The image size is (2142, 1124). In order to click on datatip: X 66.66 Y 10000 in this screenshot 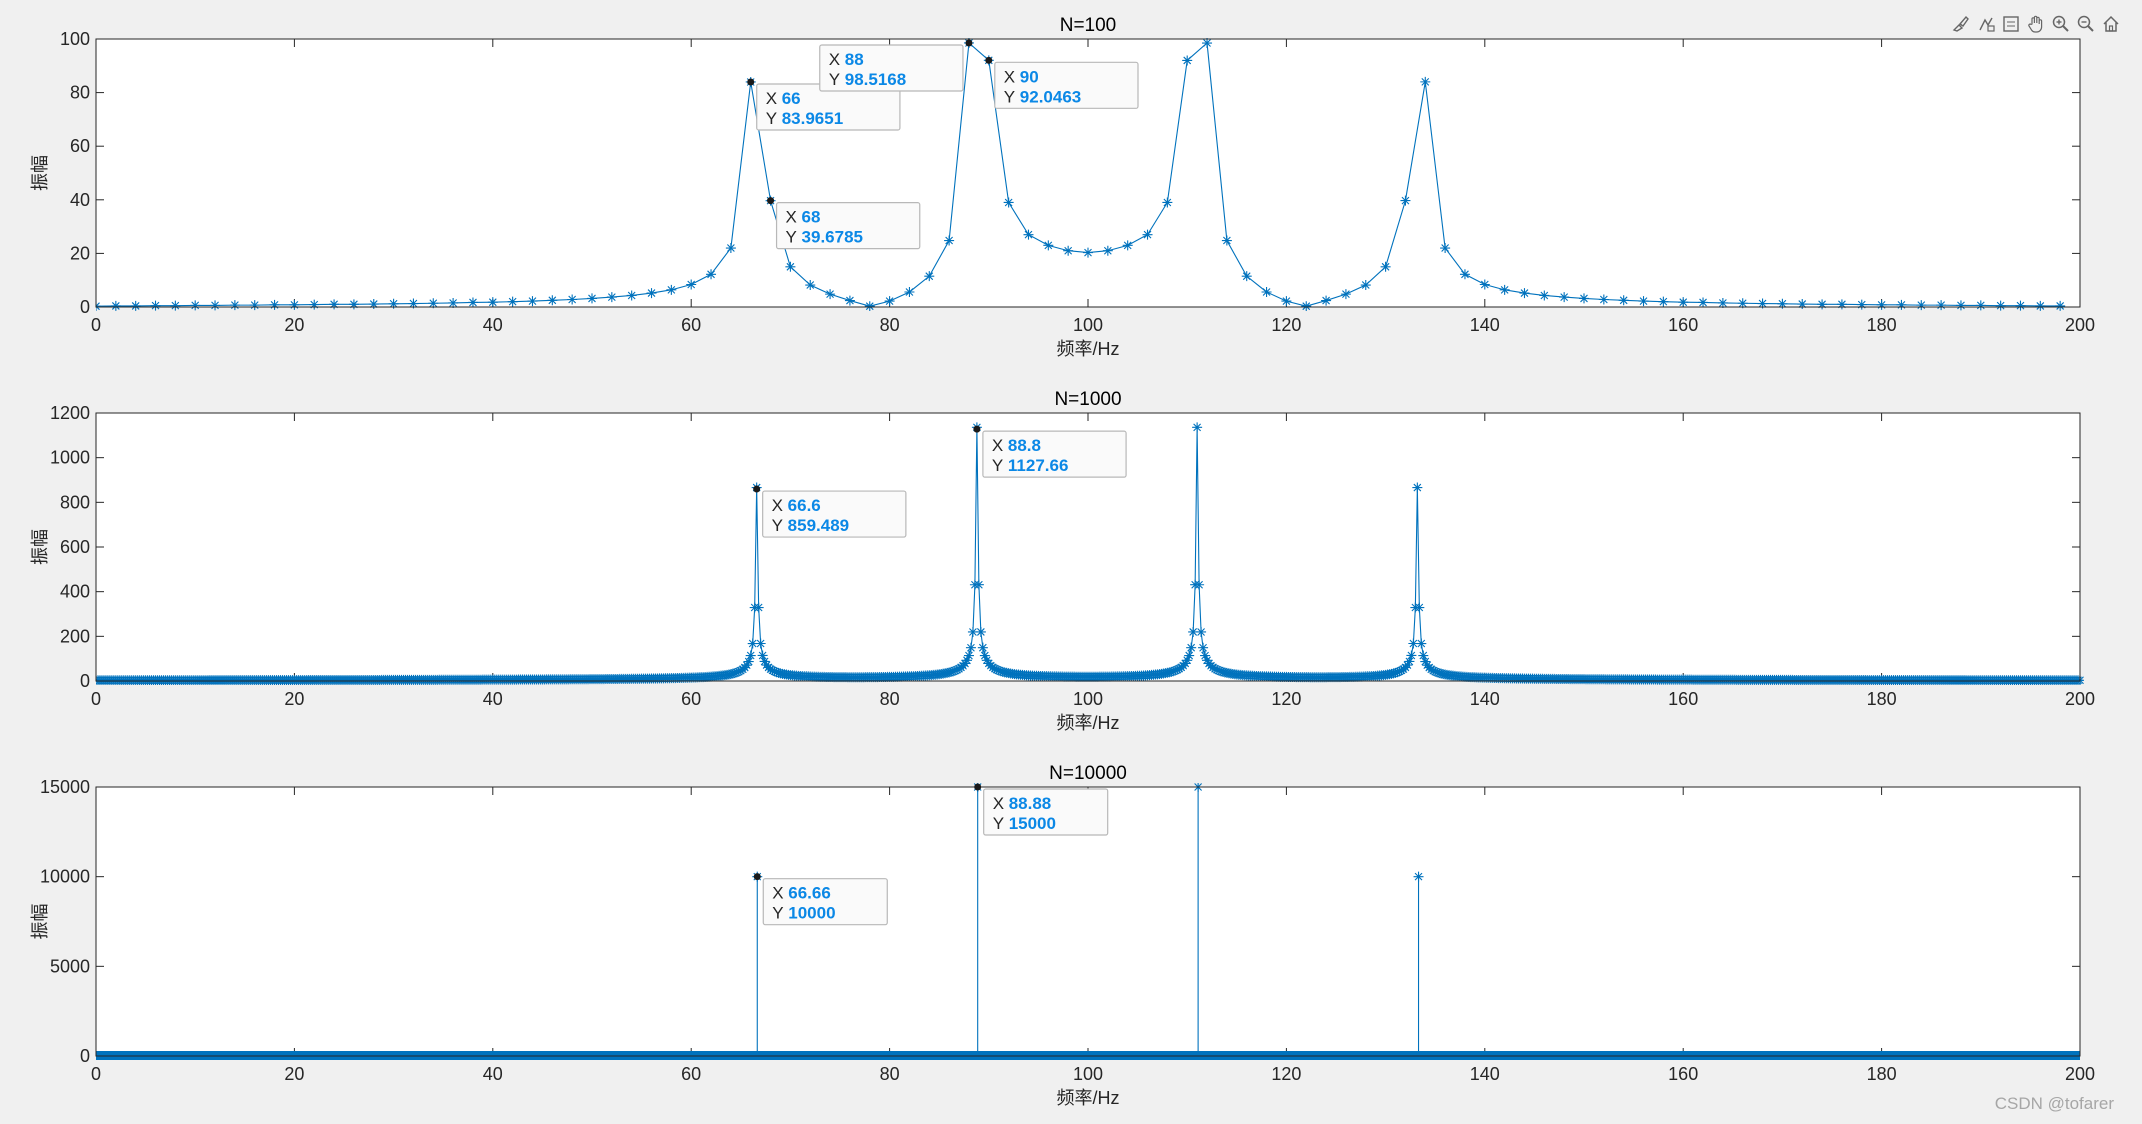, I will do `click(820, 899)`.